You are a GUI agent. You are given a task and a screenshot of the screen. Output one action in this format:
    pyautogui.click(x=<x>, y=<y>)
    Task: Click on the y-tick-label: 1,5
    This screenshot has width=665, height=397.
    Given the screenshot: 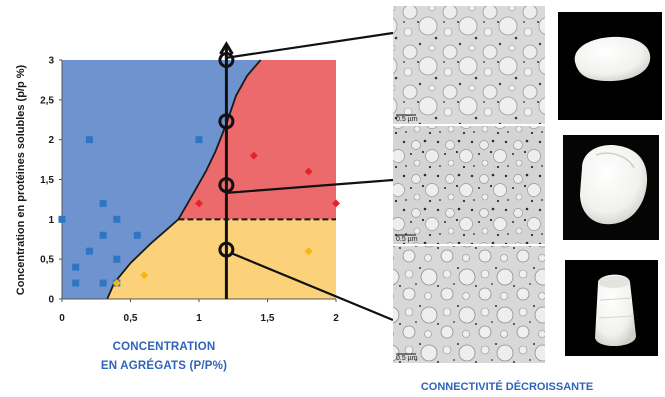 What is the action you would take?
    pyautogui.click(x=47, y=180)
    